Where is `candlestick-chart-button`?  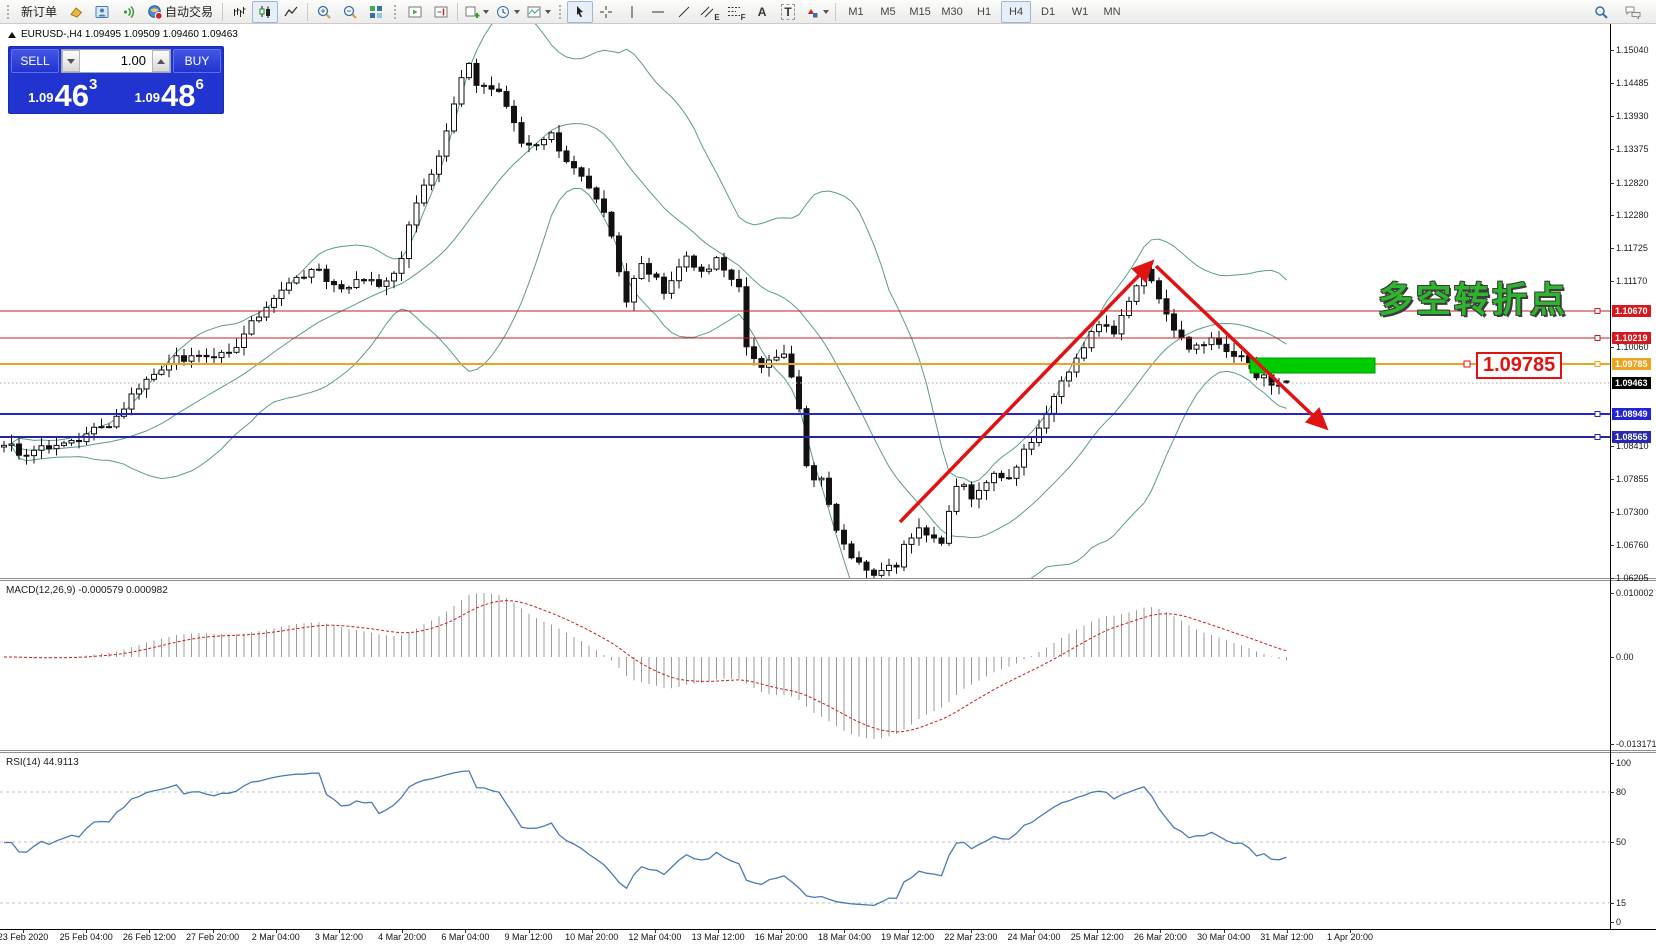
candlestick-chart-button is located at coordinates (265, 11).